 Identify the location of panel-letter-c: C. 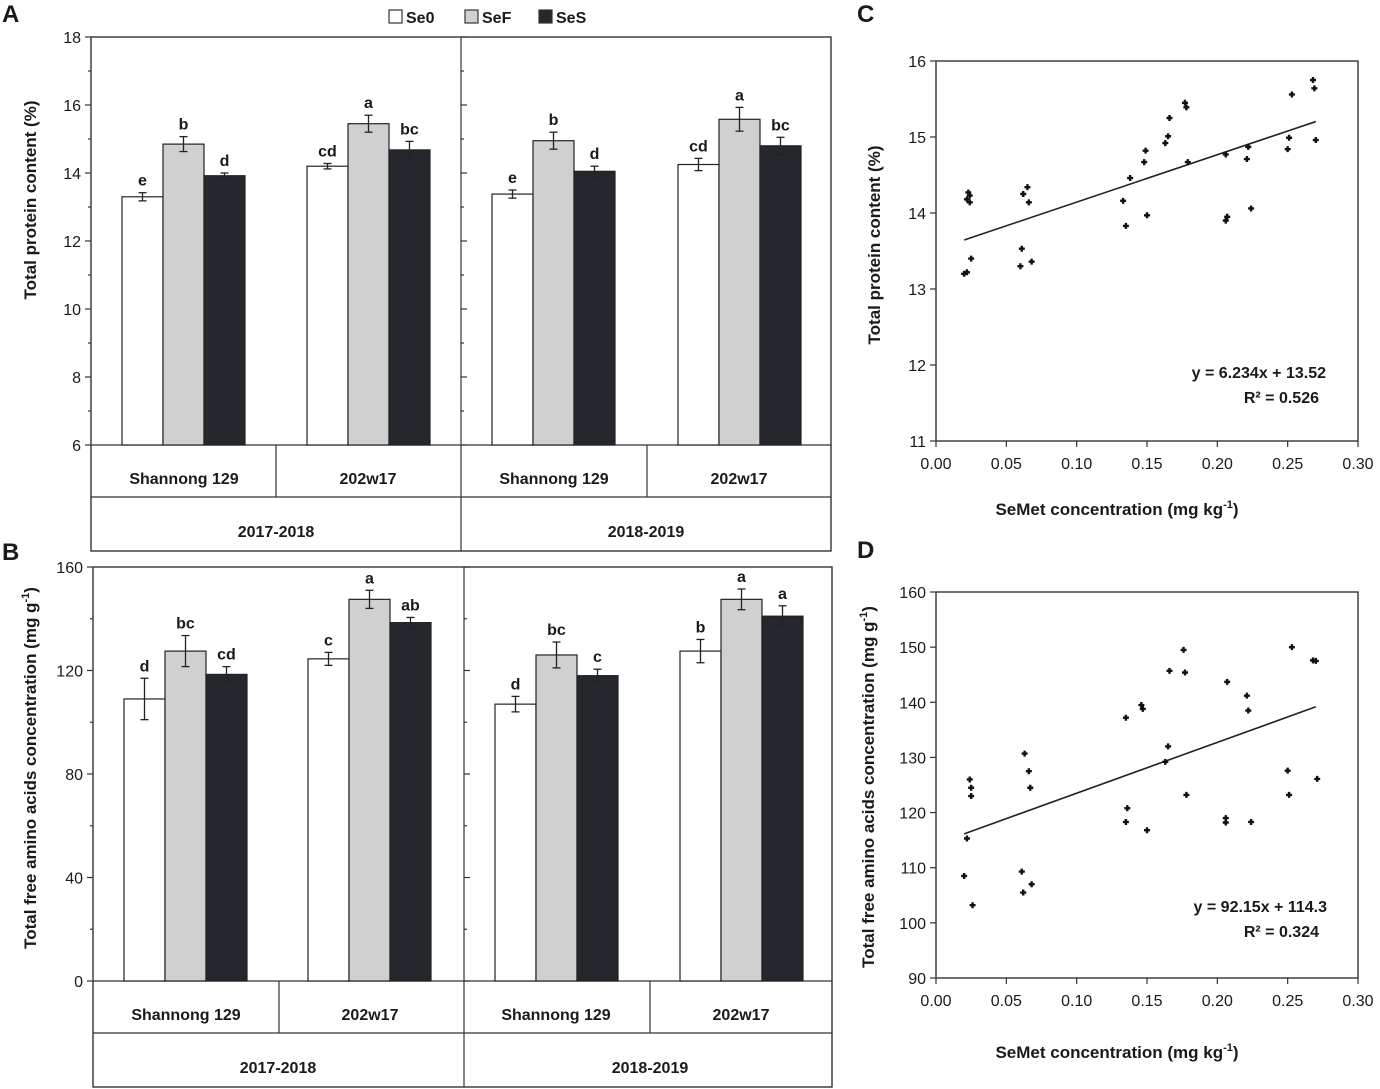
(865, 14).